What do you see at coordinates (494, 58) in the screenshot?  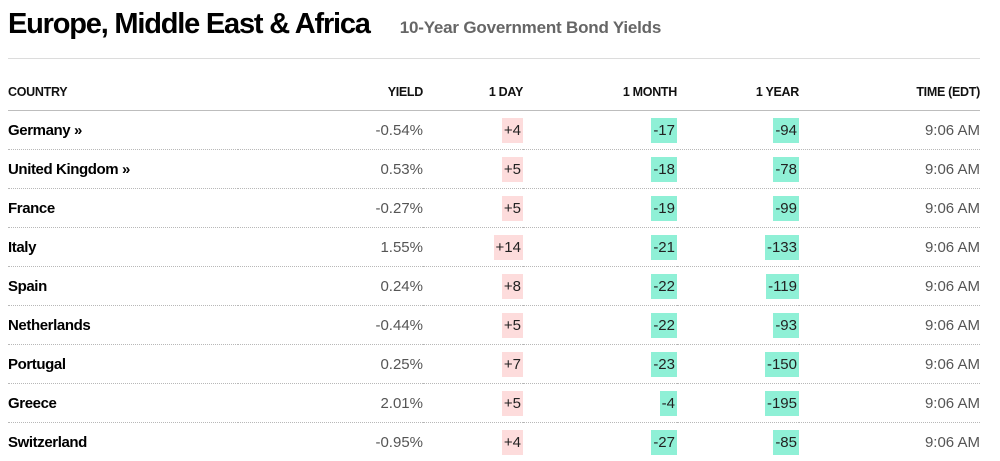 I see `header-divider` at bounding box center [494, 58].